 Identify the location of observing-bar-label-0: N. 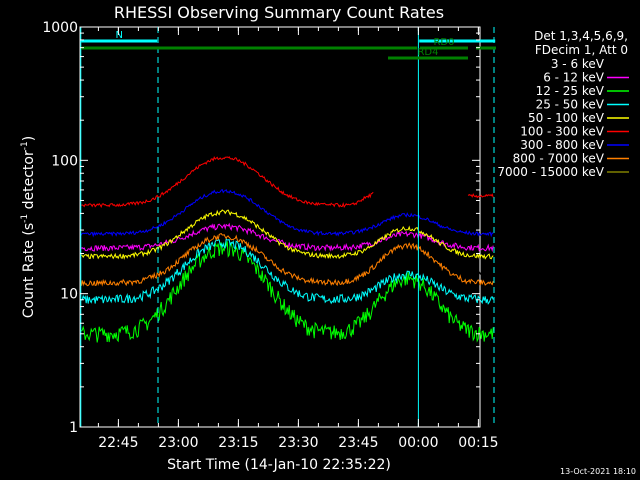
(118, 35).